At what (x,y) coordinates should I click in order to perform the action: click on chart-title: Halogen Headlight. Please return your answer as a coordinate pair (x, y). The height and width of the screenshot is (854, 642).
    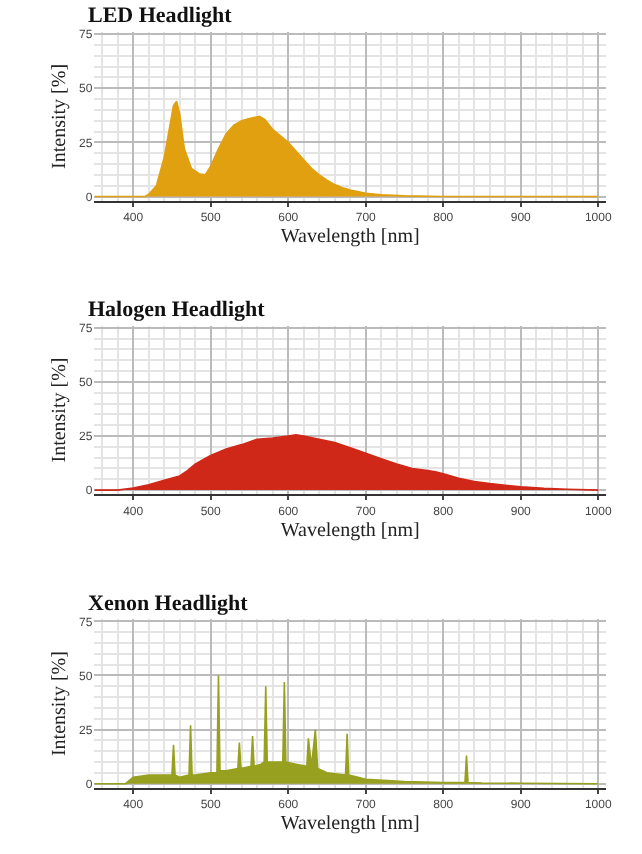
    Looking at the image, I should click on (177, 310).